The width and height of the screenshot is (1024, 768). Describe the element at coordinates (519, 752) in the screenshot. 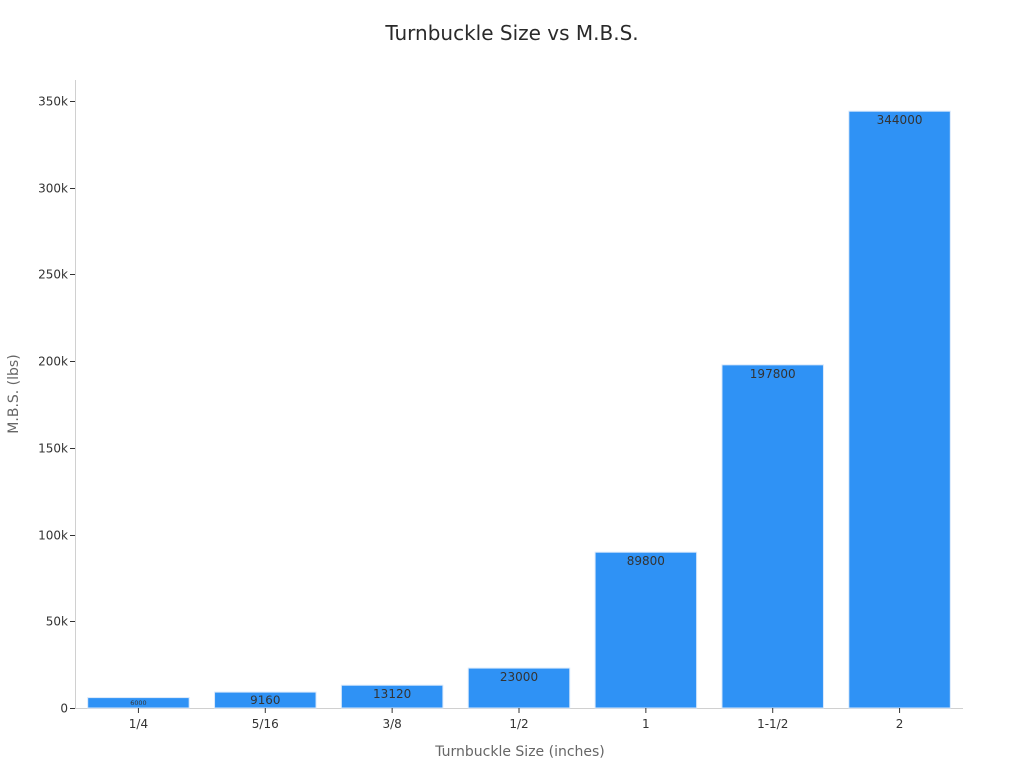

I see `x-axis-label: Turnbuckle Size (inches)` at that location.